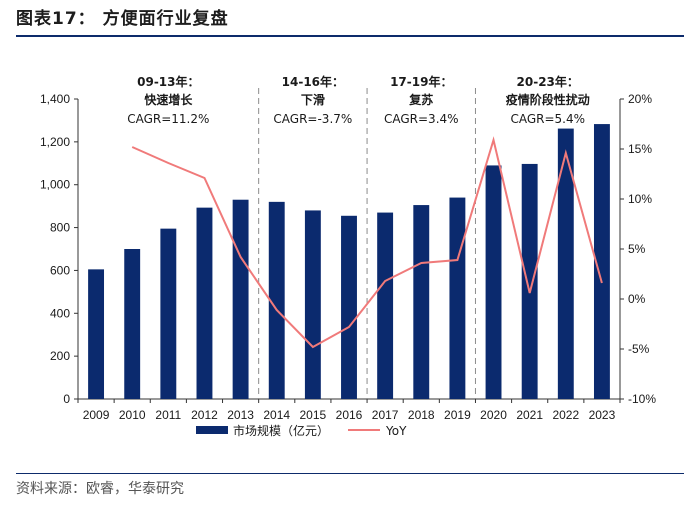 The height and width of the screenshot is (506, 700). Describe the element at coordinates (642, 399) in the screenshot. I see `y-right-tick-label: -10%` at that location.